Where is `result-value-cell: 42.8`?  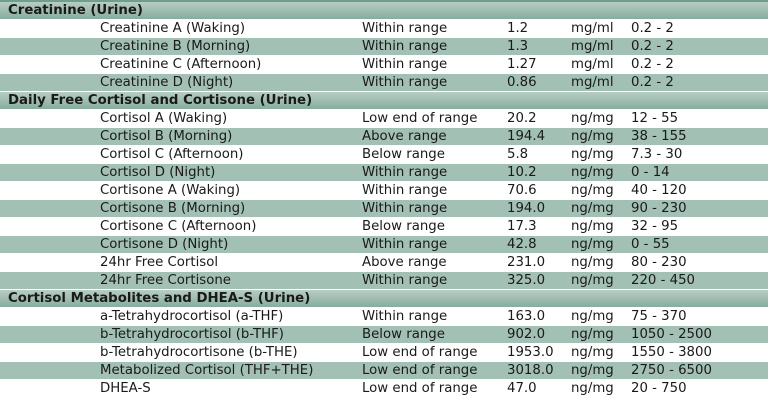
result-value-cell: 42.8 is located at coordinates (522, 244).